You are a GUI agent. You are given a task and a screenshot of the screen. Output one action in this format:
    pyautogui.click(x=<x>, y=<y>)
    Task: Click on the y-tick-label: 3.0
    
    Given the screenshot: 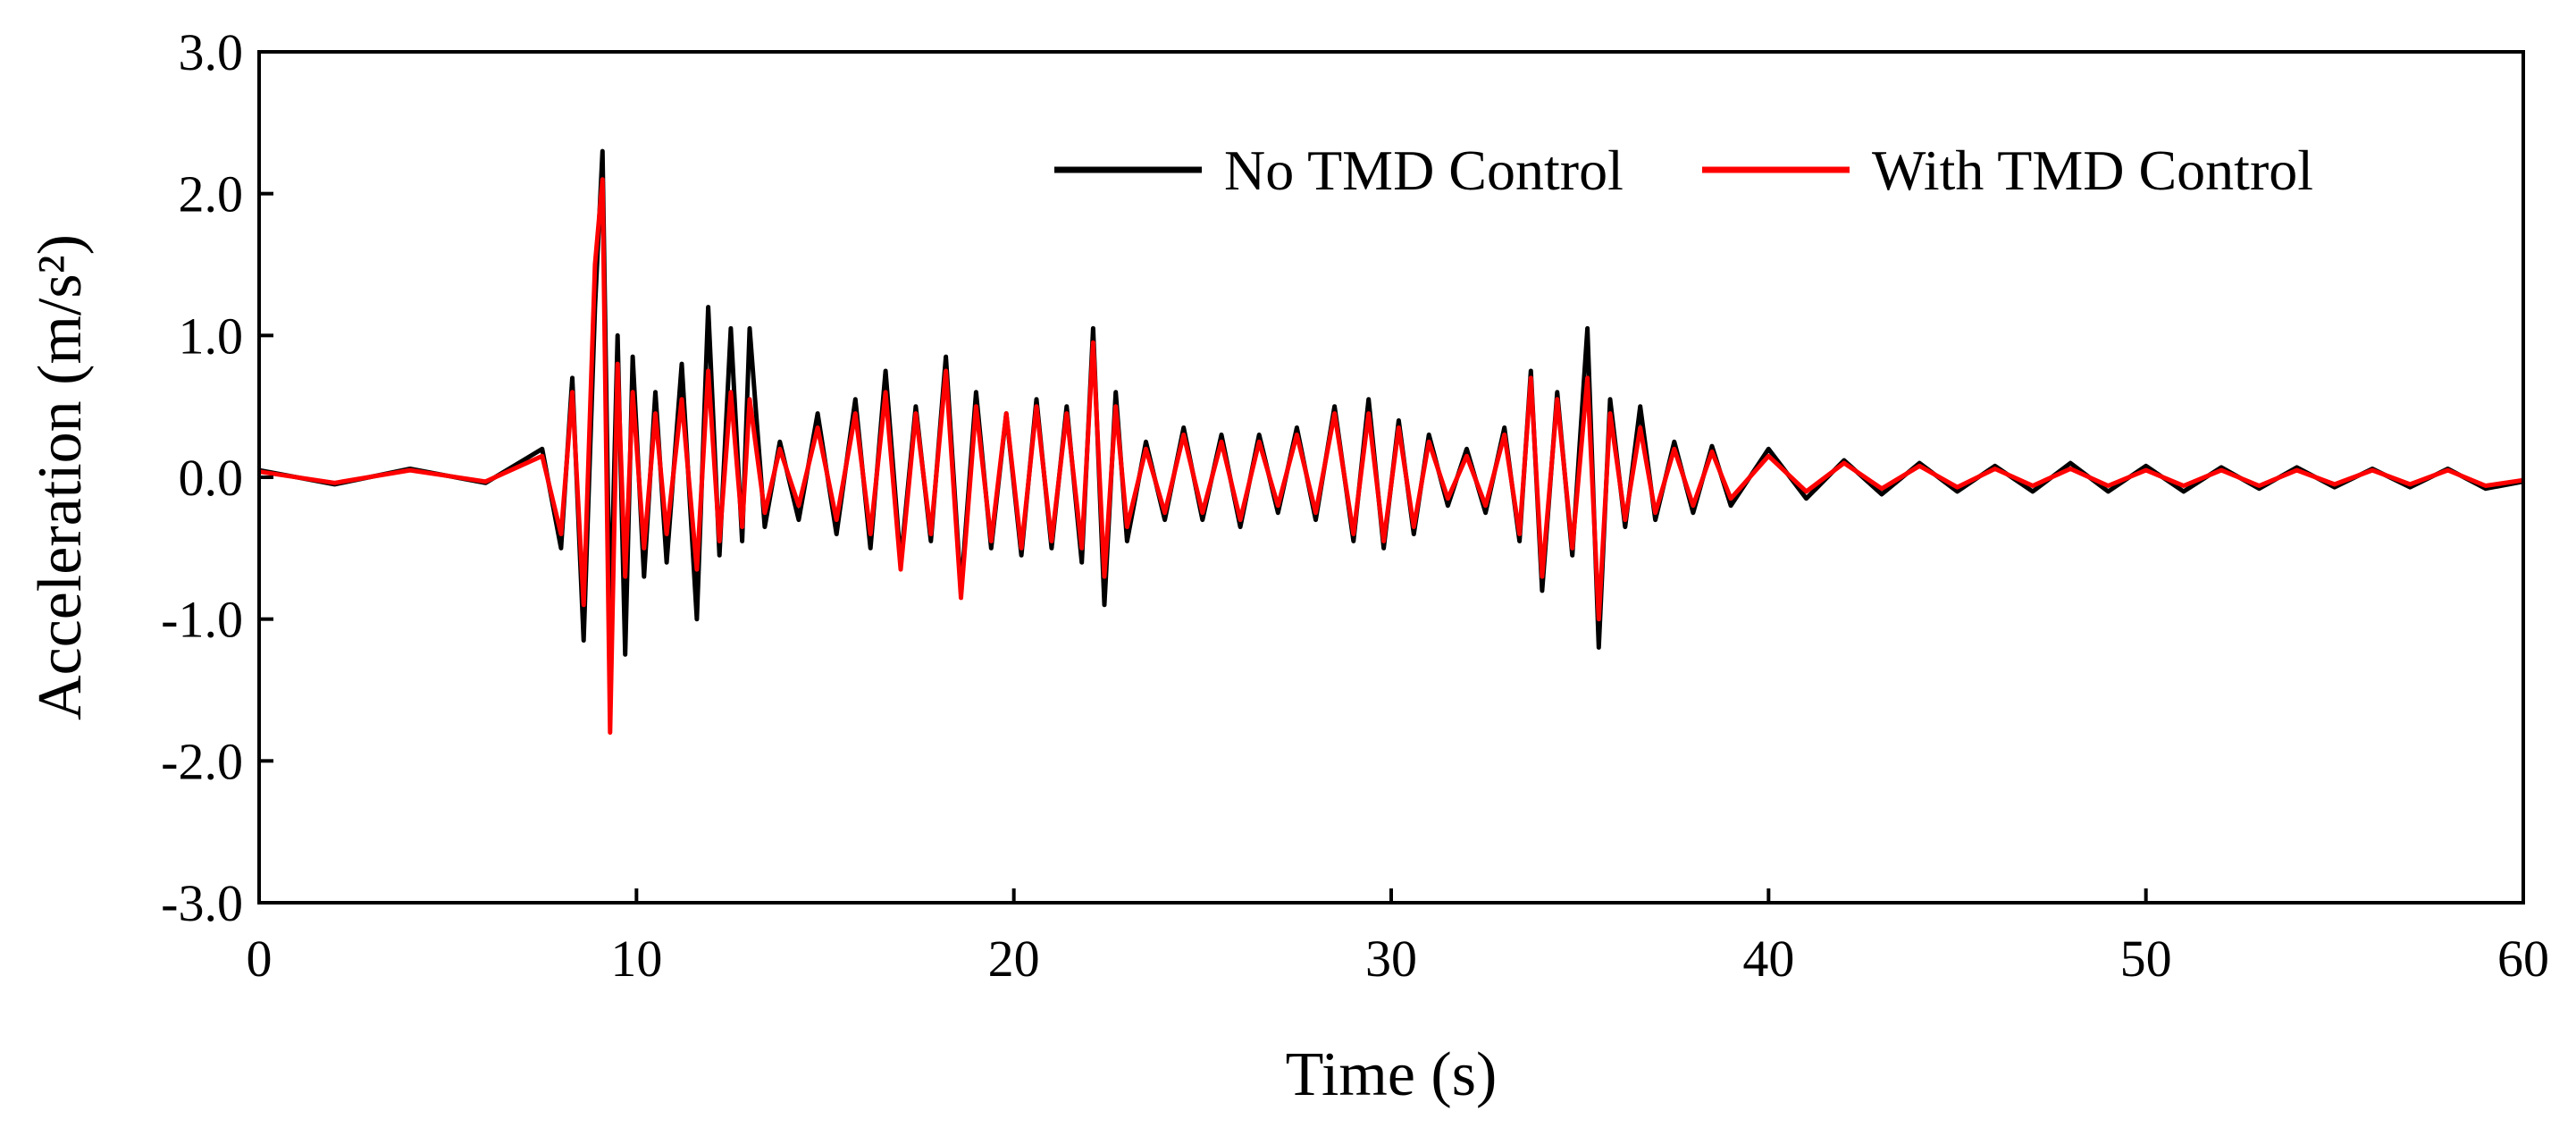 What is the action you would take?
    pyautogui.click(x=211, y=52)
    